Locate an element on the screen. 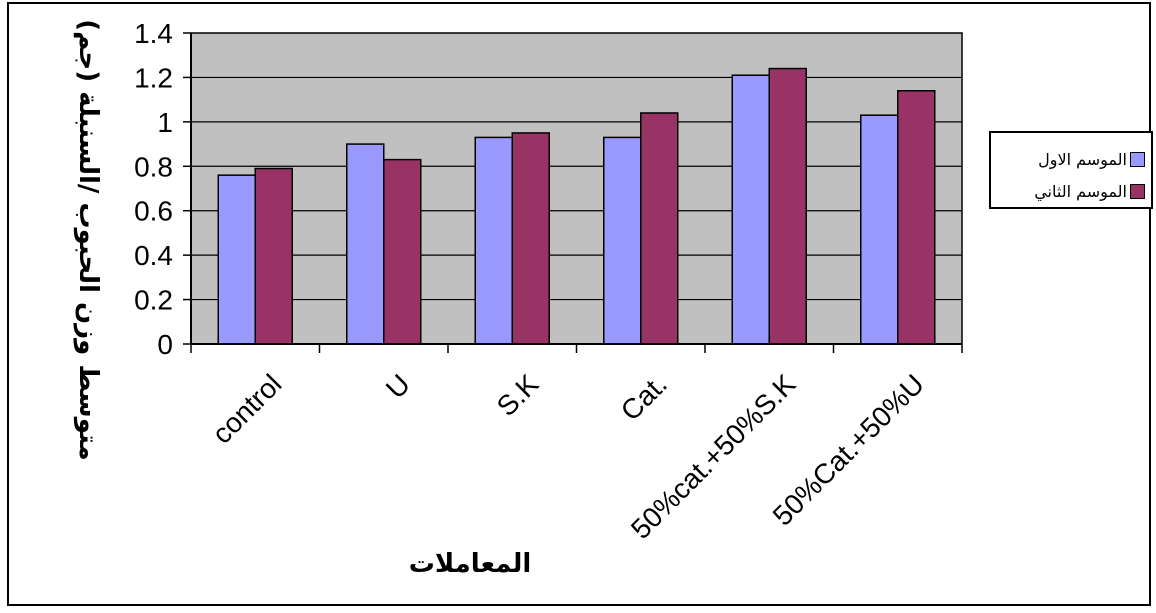 This screenshot has width=1156, height=613. y-tick-label: 1.4 is located at coordinates (153, 33).